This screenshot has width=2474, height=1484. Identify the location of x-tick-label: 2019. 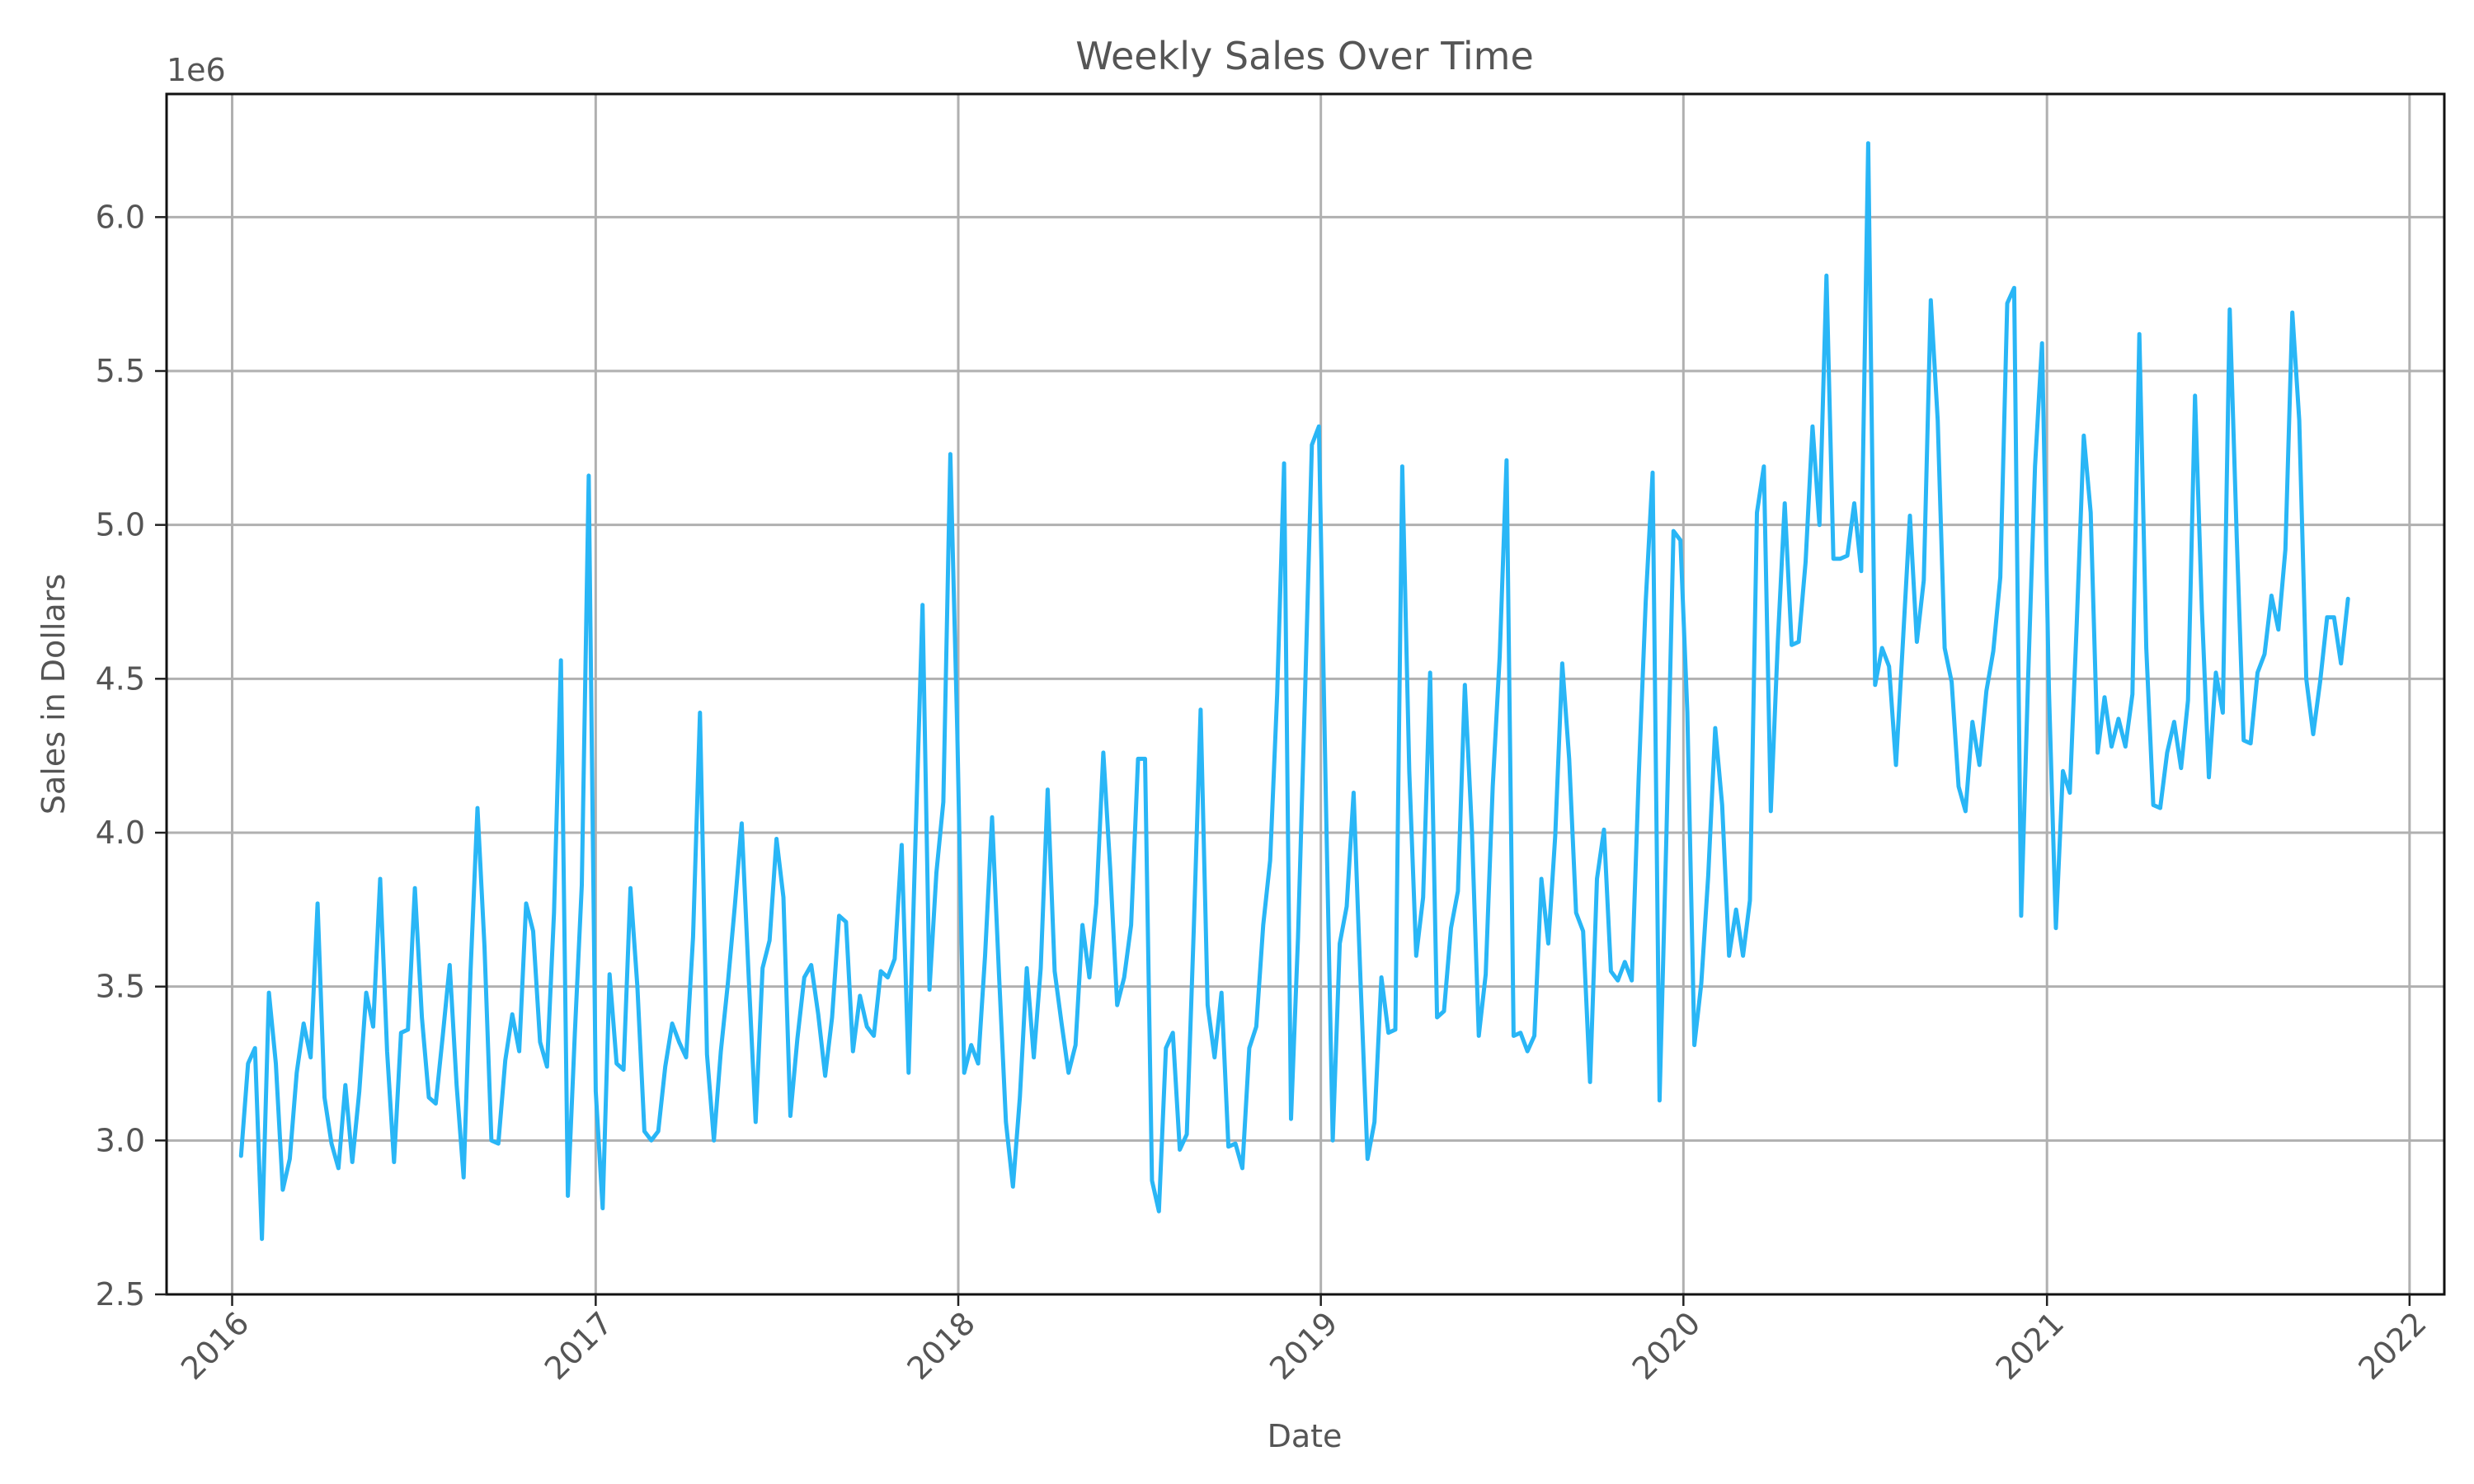
(1304, 1346).